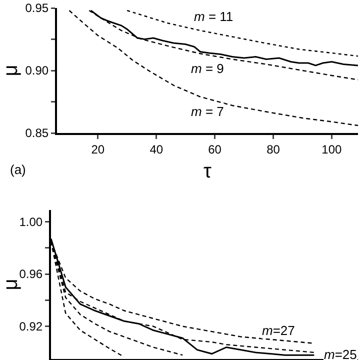 The height and width of the screenshot is (360, 360). What do you see at coordinates (37, 8) in the screenshot?
I see `y-tick-label: 0.95` at bounding box center [37, 8].